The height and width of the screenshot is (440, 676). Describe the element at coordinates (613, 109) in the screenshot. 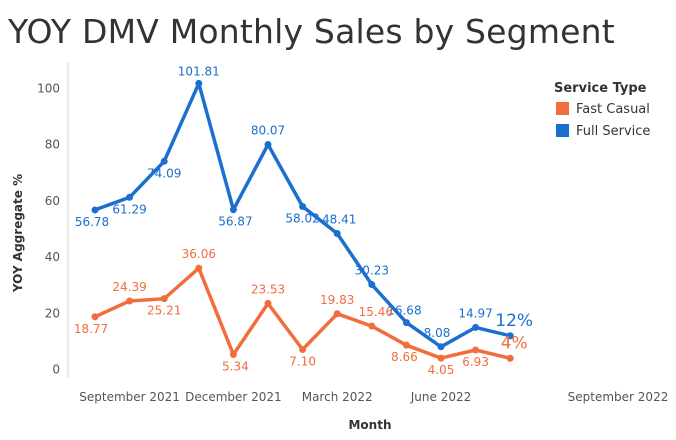

I see `legend-item: Fast Casual` at that location.